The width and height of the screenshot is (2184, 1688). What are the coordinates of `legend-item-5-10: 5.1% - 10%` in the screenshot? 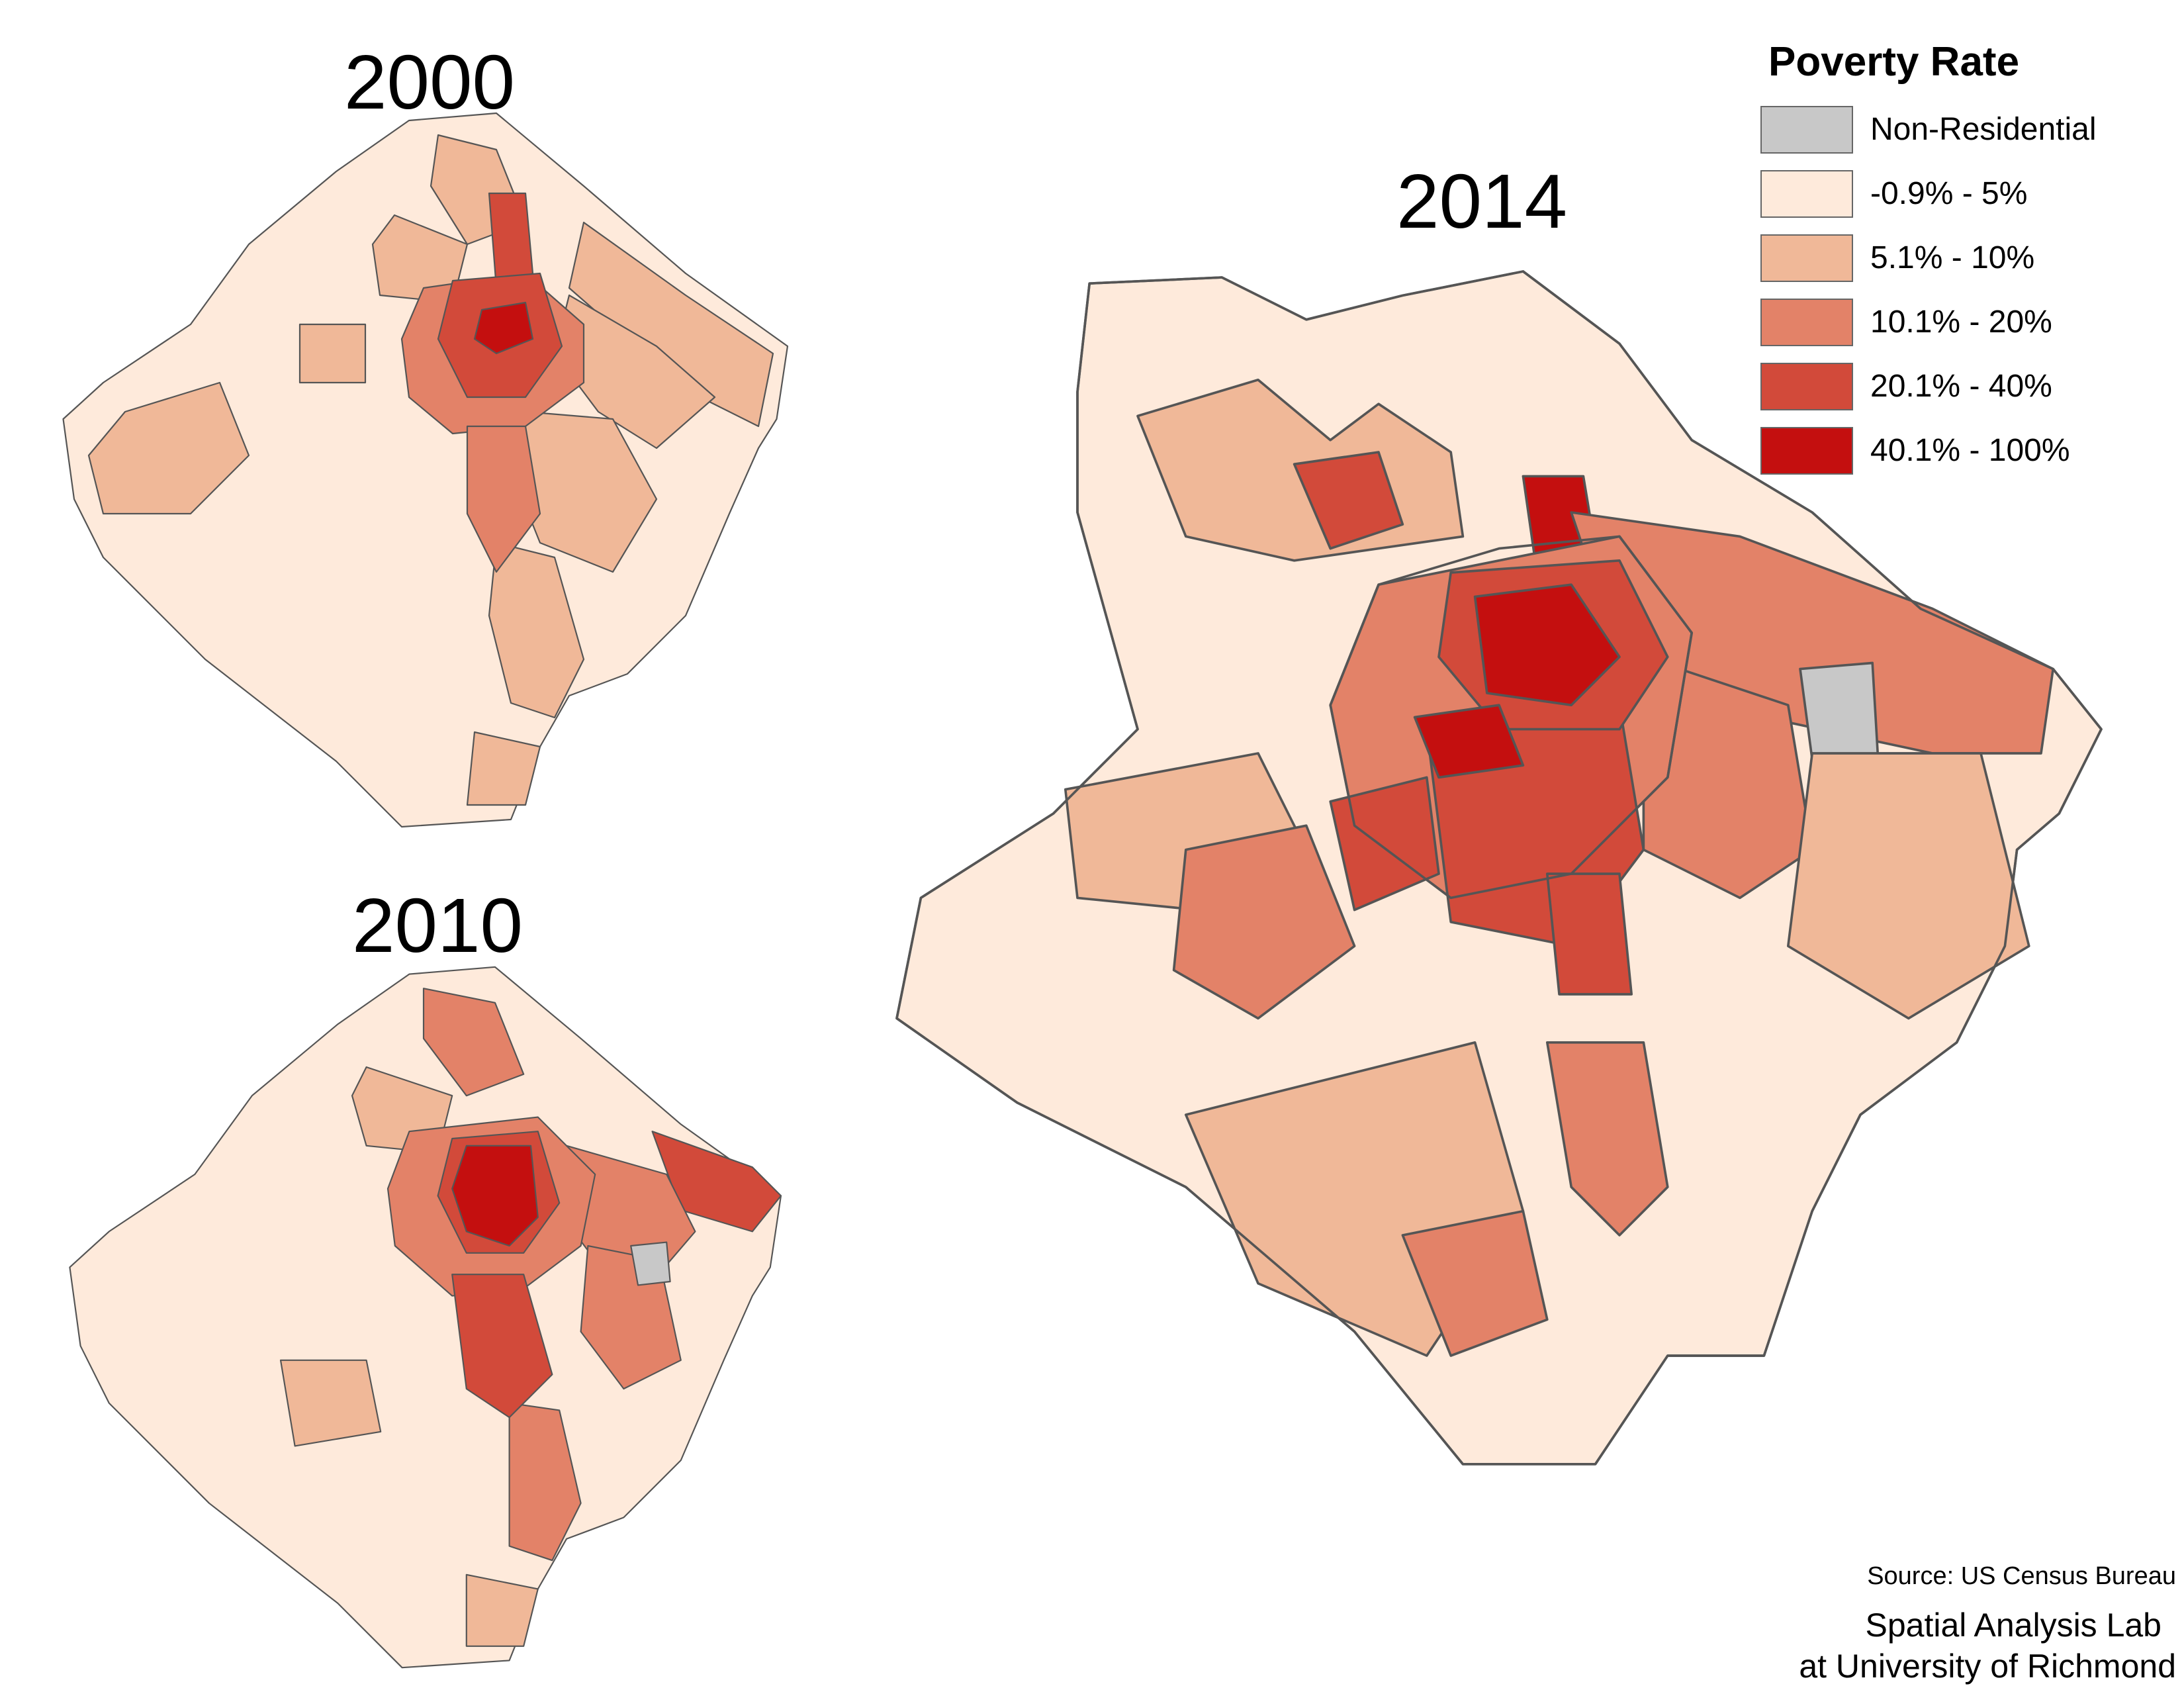 It's located at (1965, 258).